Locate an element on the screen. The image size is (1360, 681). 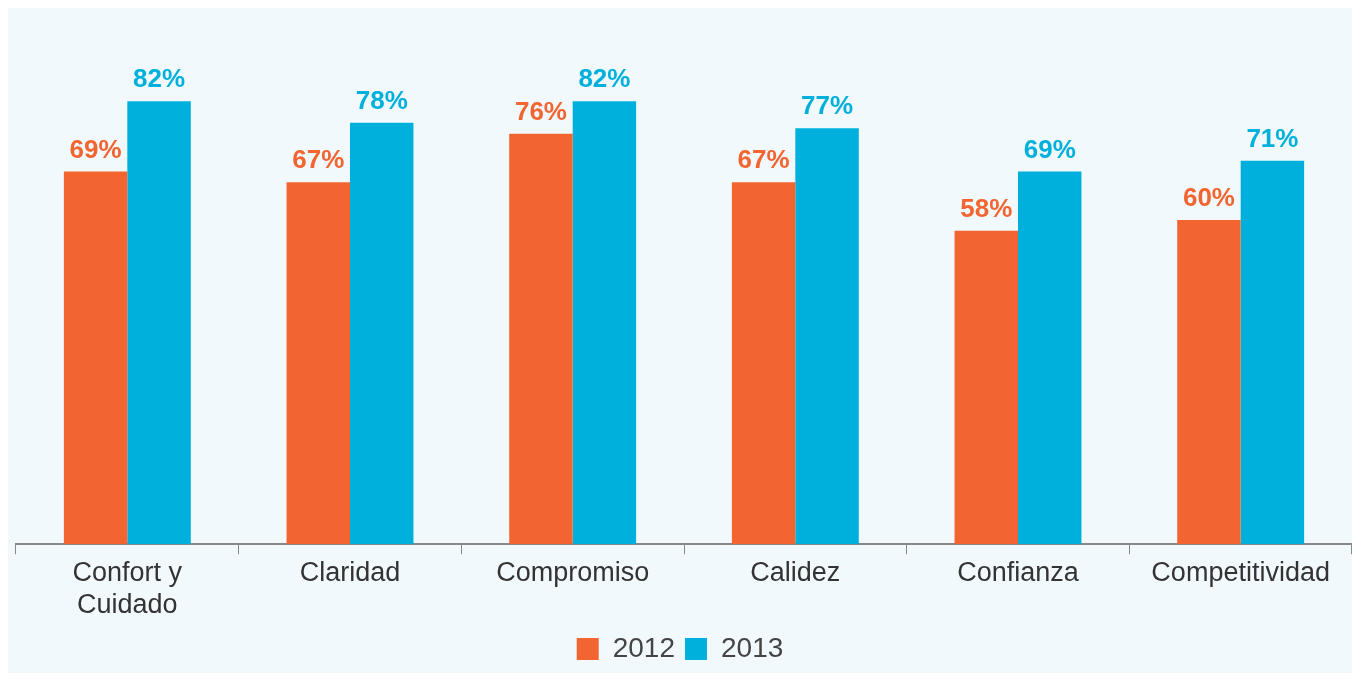
data-label: 77% is located at coordinates (827, 105).